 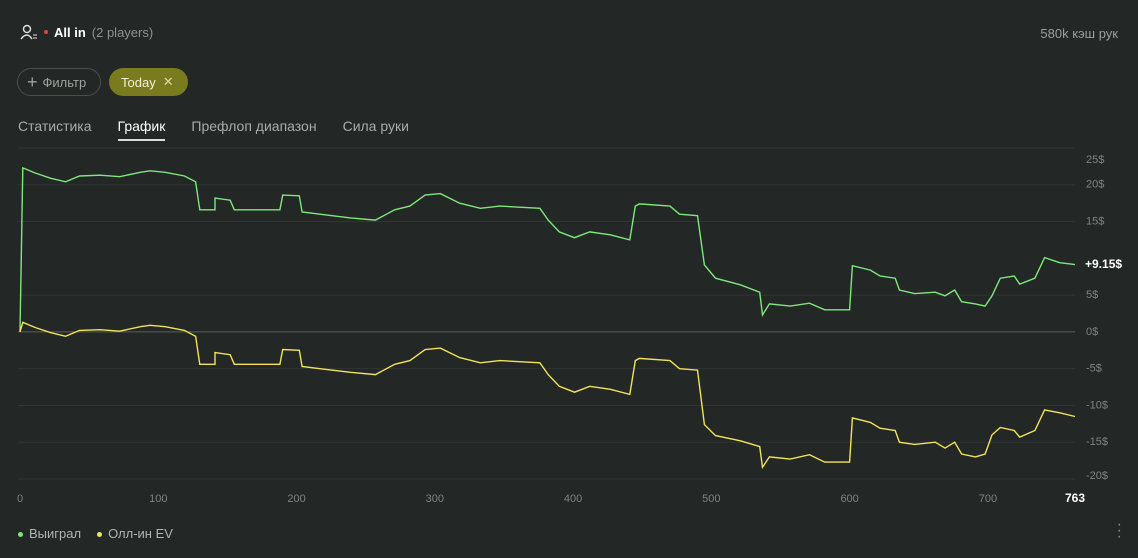 I want to click on add-filter-label: Фильтр, so click(x=64, y=82).